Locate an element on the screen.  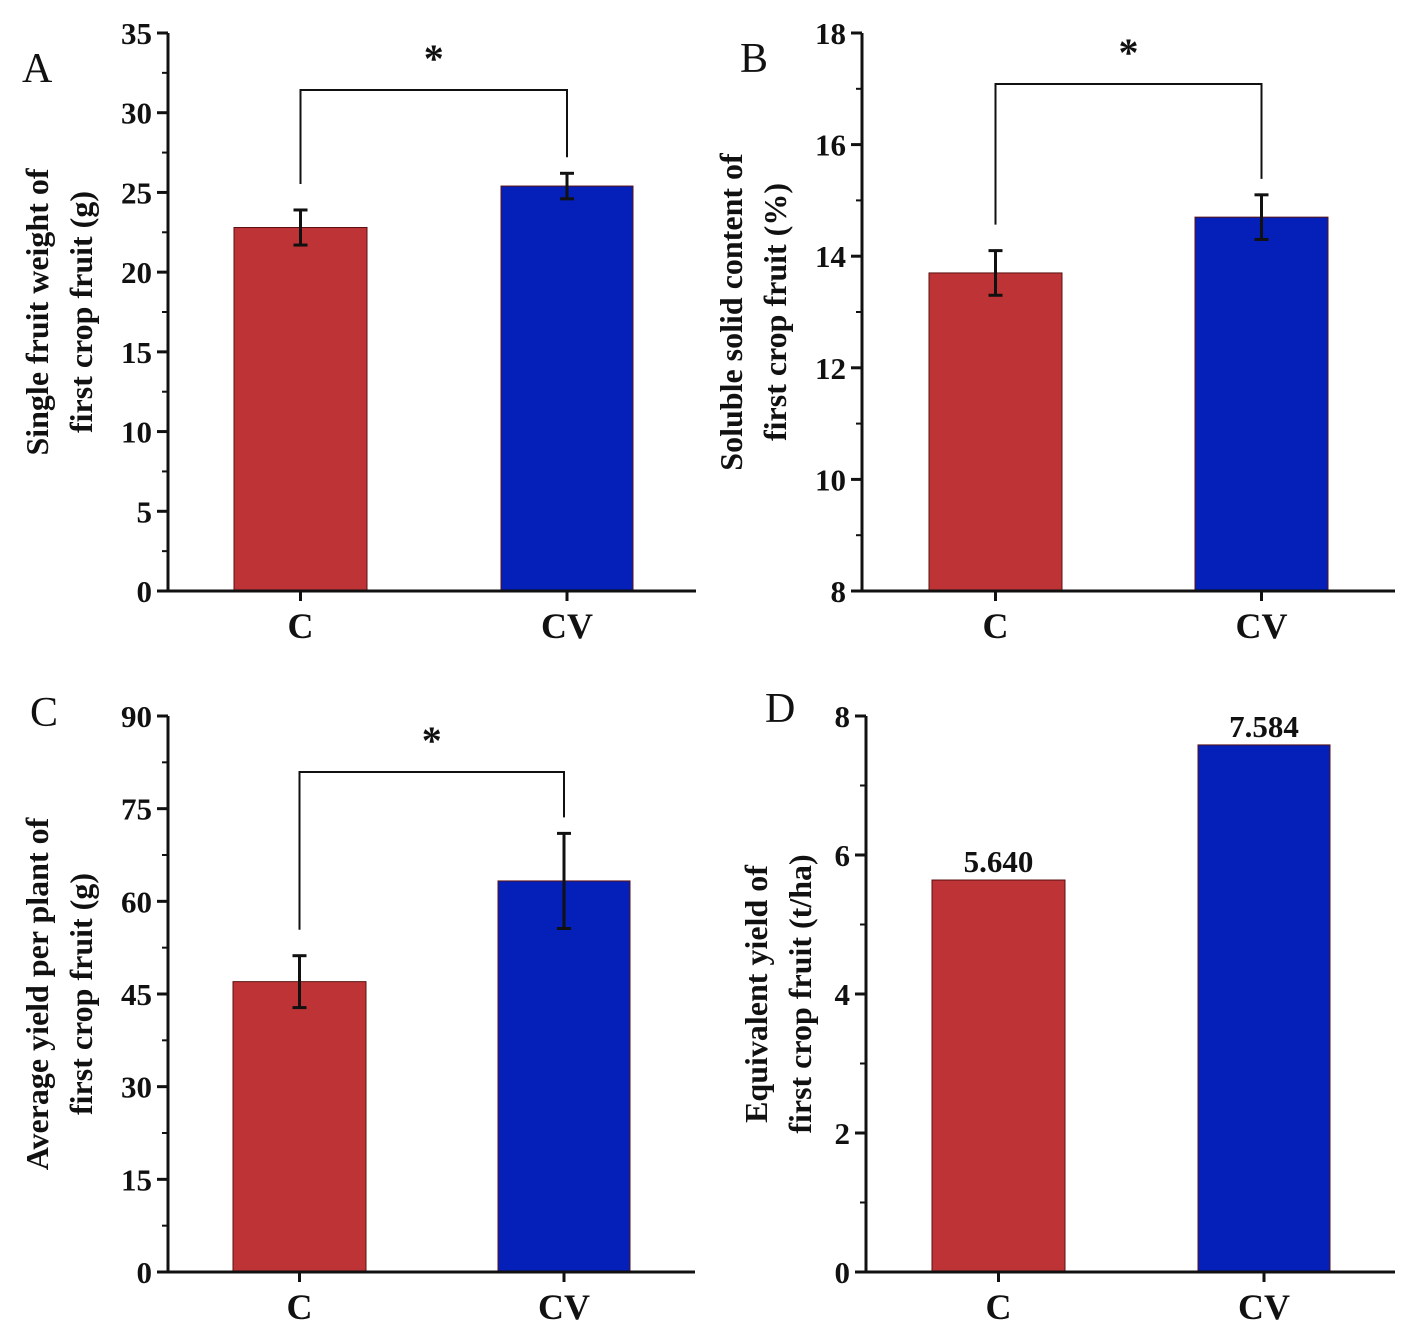
y-tick-label: 35 is located at coordinates (136, 33).